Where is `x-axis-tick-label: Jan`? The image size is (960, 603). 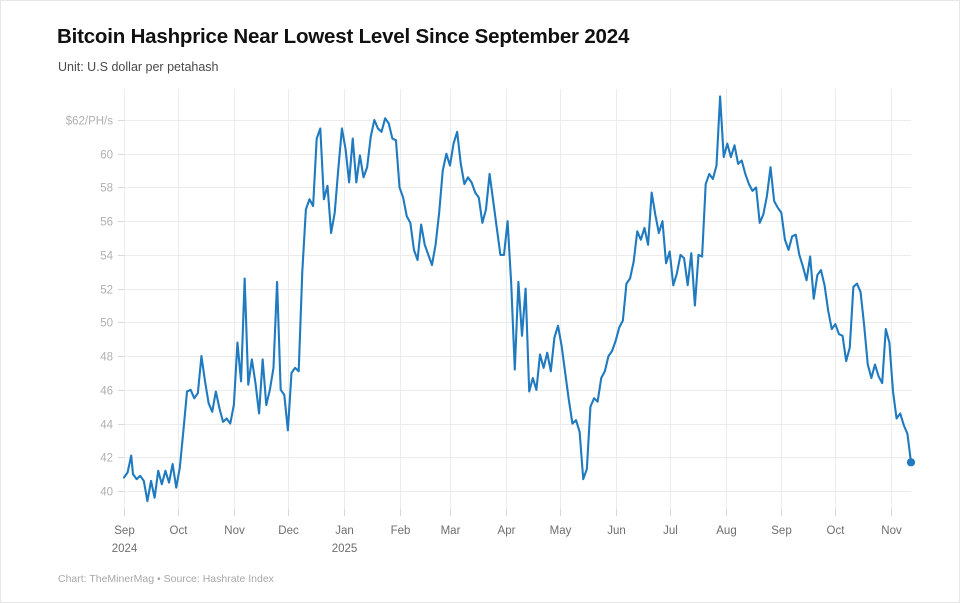
x-axis-tick-label: Jan is located at coordinates (344, 531).